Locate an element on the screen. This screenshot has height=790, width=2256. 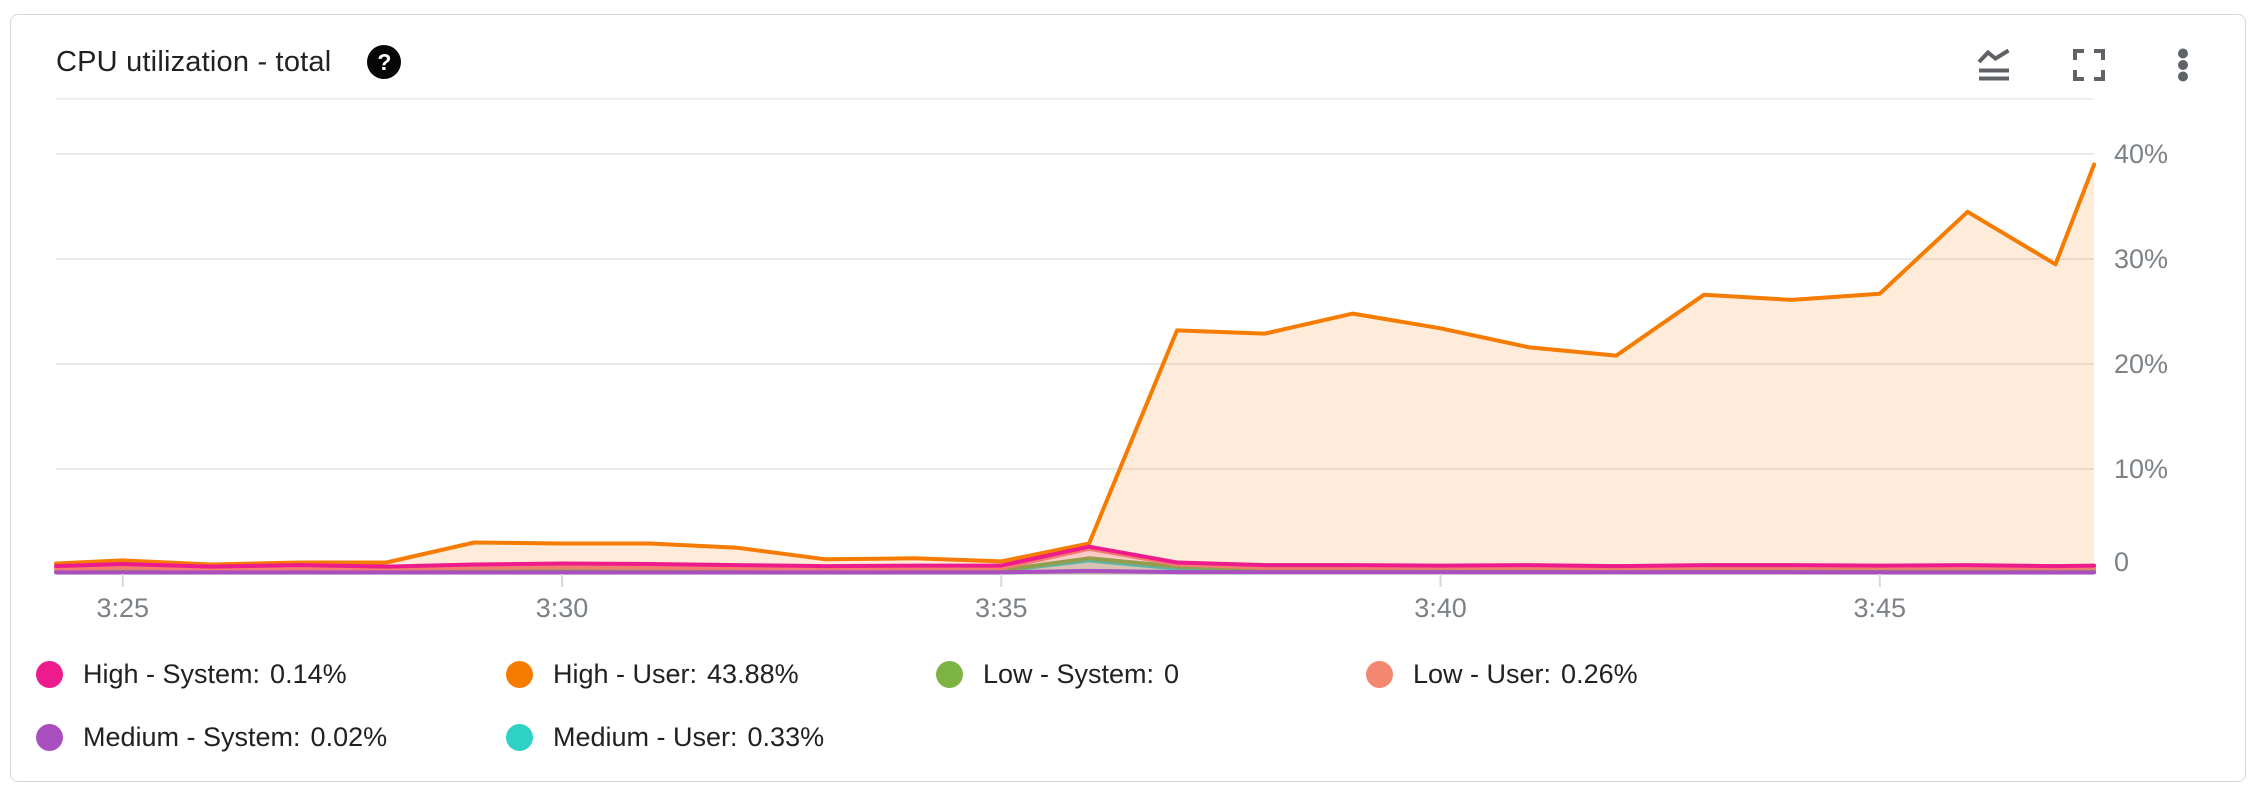
series-line-high-system is located at coordinates (1075, 556).